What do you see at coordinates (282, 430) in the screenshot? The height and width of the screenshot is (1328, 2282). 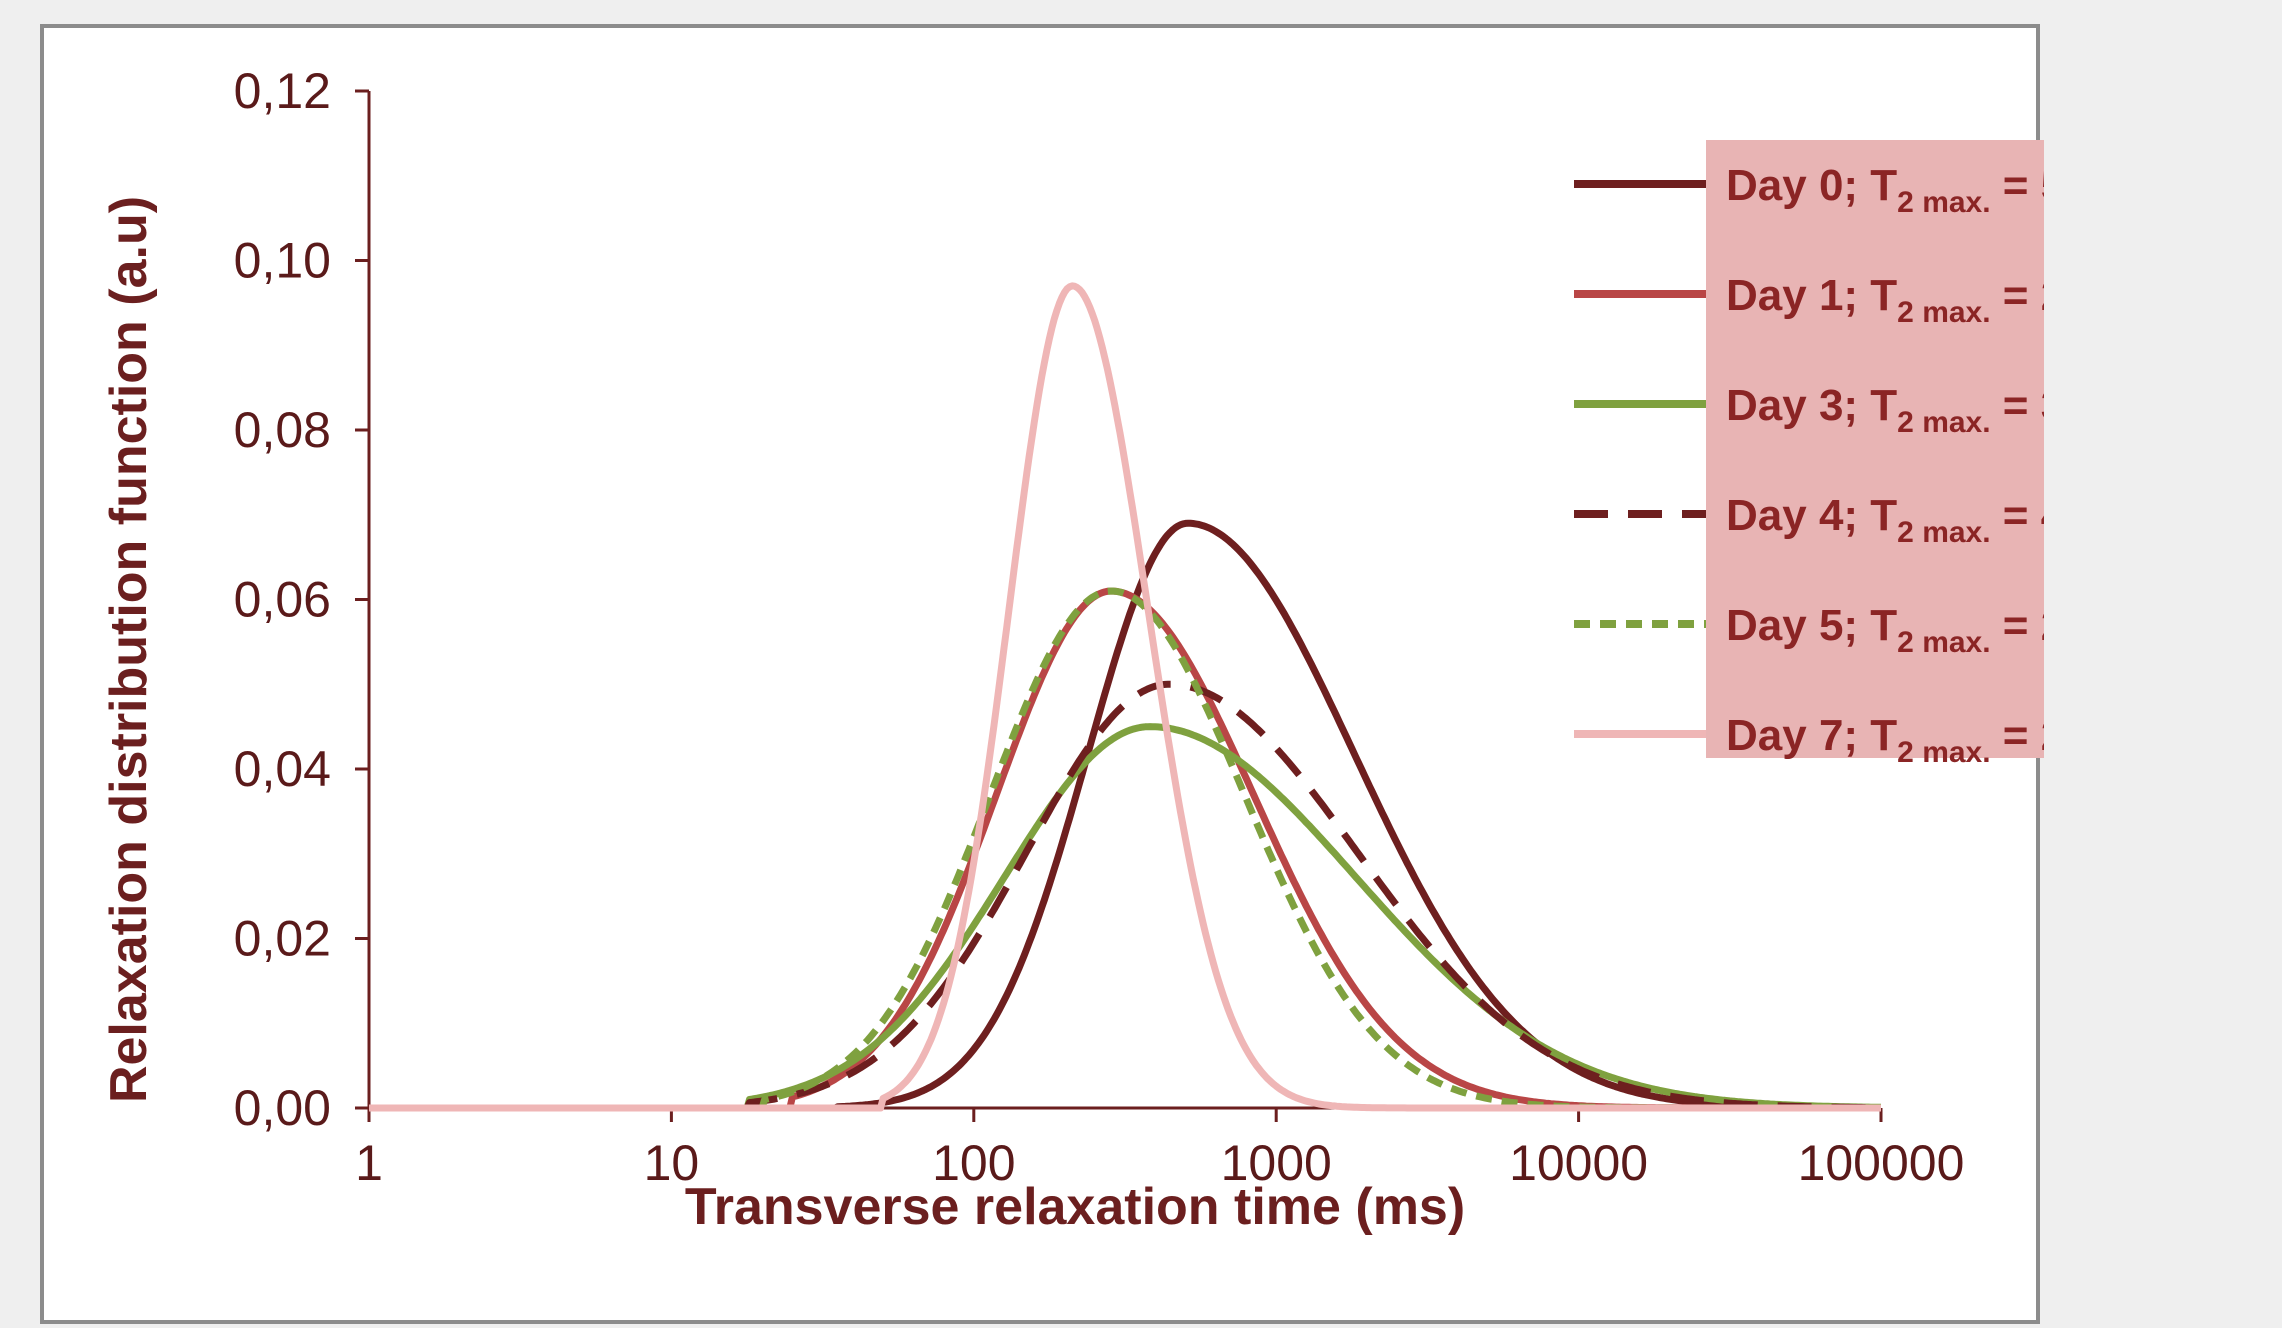 I see `y-tick-label: 0,08` at bounding box center [282, 430].